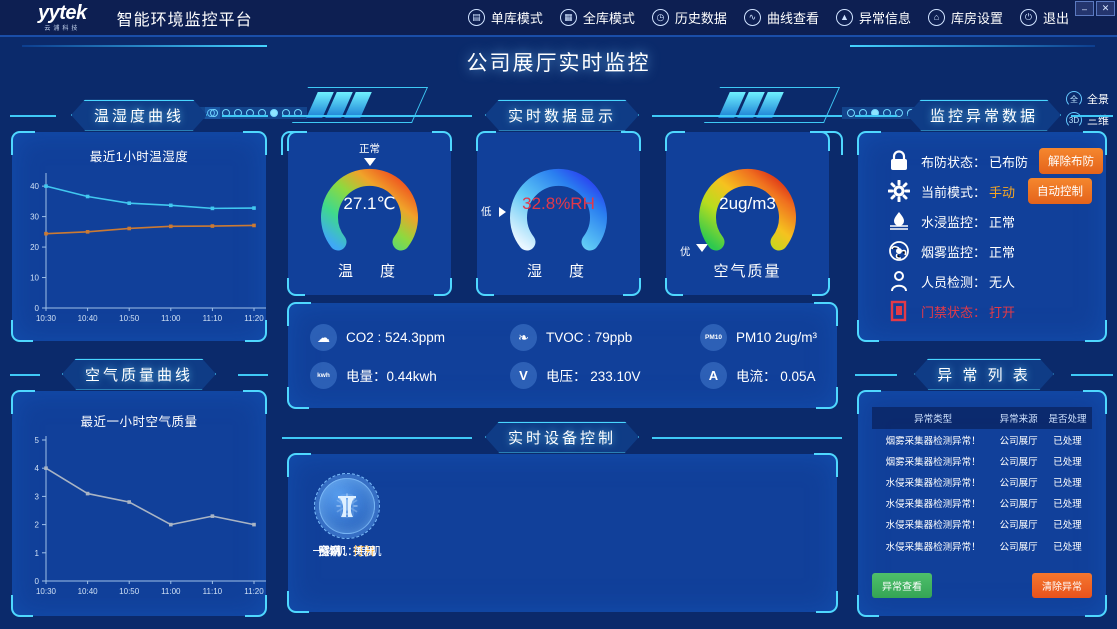 The height and width of the screenshot is (629, 1117). I want to click on close-button: ✕, so click(1105, 8).